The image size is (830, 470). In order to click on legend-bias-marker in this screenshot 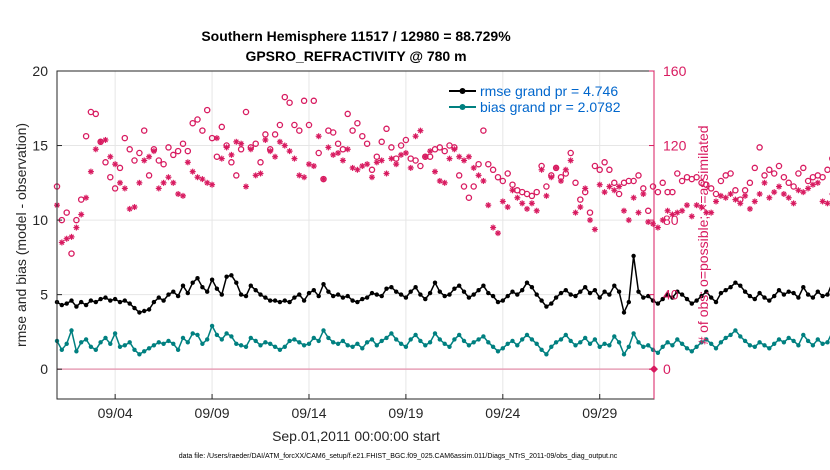, I will do `click(462, 107)`.